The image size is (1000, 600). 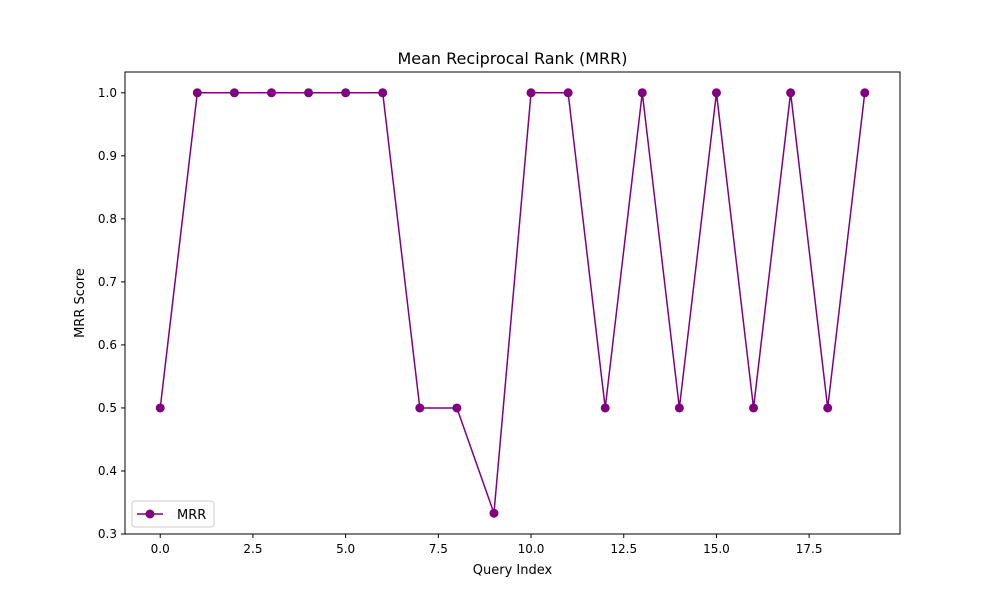 I want to click on x-tick-label: 0.0, so click(x=160, y=549).